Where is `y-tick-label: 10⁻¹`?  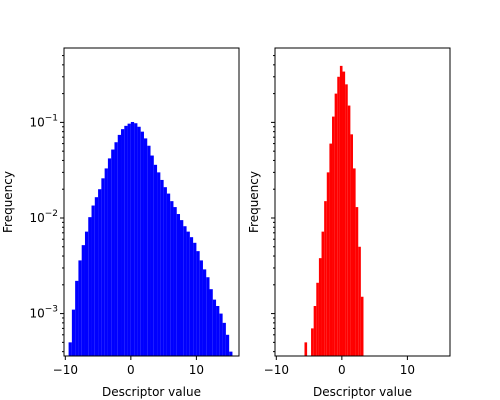
y-tick-label: 10⁻¹ is located at coordinates (43, 121).